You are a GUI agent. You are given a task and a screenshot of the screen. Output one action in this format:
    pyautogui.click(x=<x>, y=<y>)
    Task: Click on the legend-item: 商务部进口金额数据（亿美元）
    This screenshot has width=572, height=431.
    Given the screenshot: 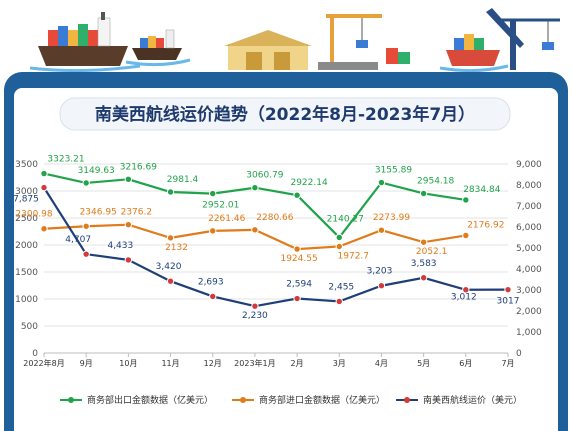 What is the action you would take?
    pyautogui.click(x=308, y=400)
    